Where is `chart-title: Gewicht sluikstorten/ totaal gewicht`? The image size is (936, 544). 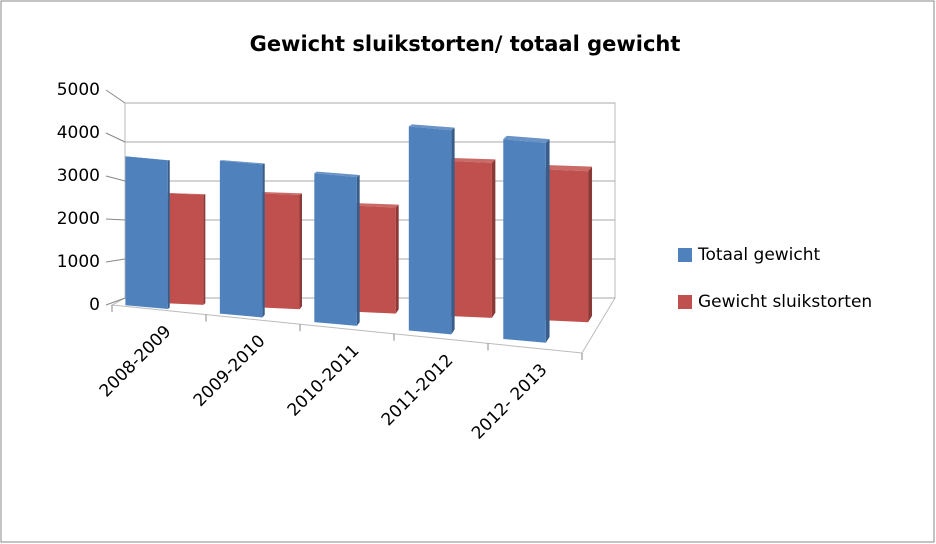
chart-title: Gewicht sluikstorten/ totaal gewicht is located at coordinates (465, 44).